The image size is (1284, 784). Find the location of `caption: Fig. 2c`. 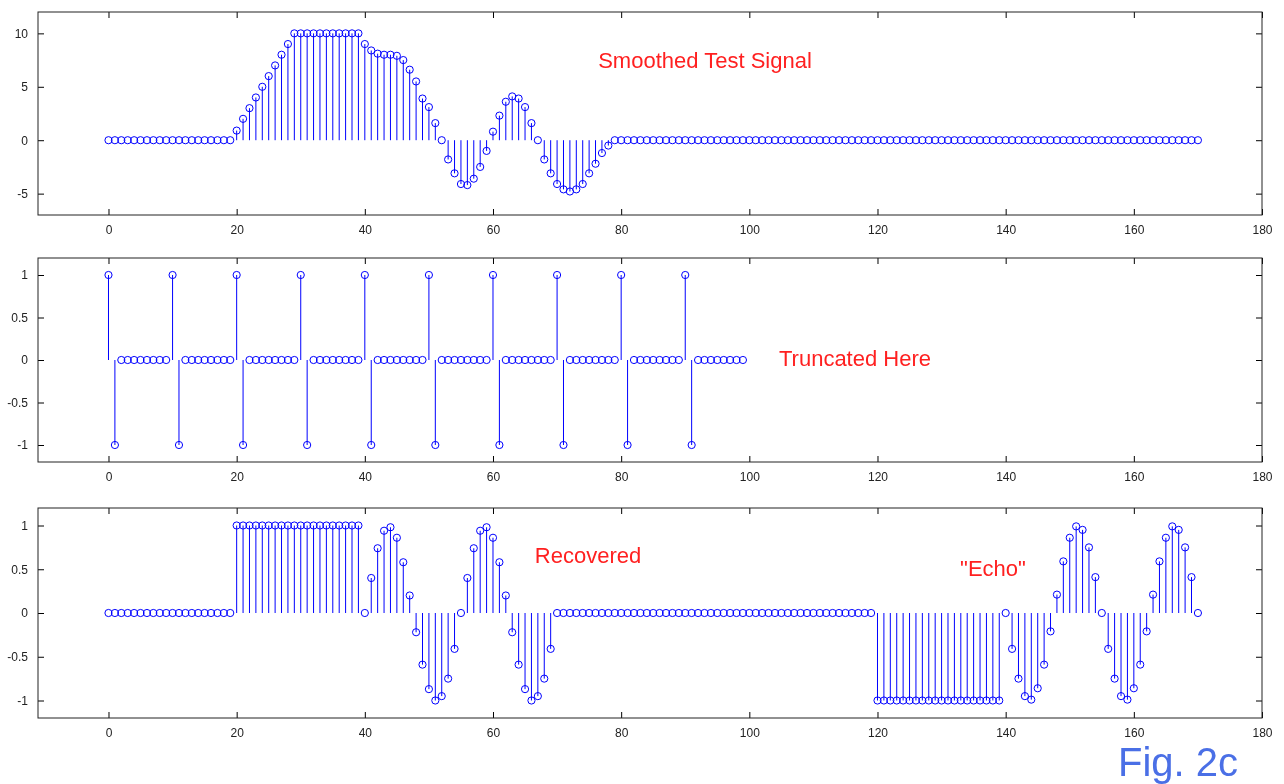

caption: Fig. 2c is located at coordinates (1178, 762).